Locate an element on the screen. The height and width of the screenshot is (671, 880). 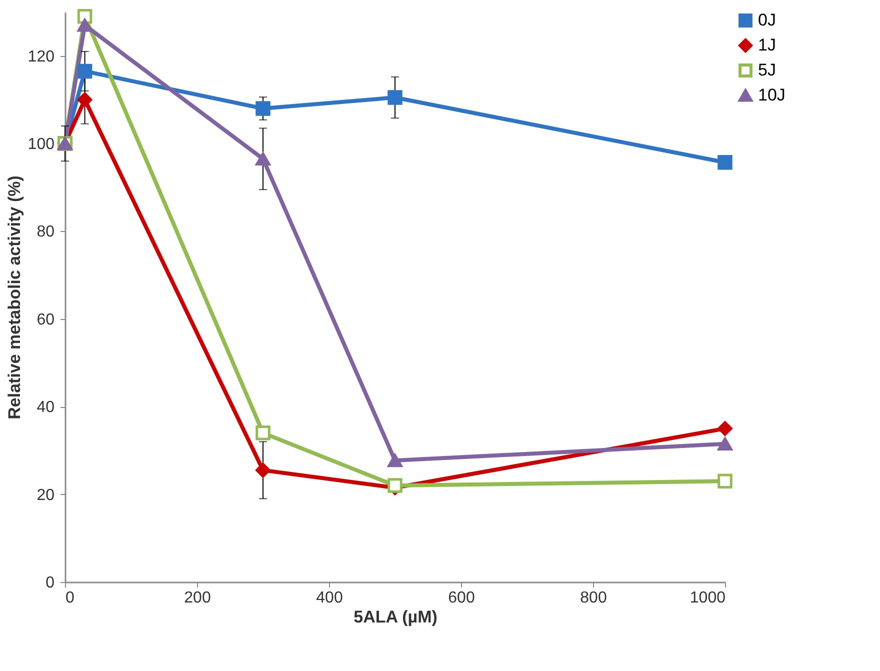
legend-label: 10J is located at coordinates (772, 95).